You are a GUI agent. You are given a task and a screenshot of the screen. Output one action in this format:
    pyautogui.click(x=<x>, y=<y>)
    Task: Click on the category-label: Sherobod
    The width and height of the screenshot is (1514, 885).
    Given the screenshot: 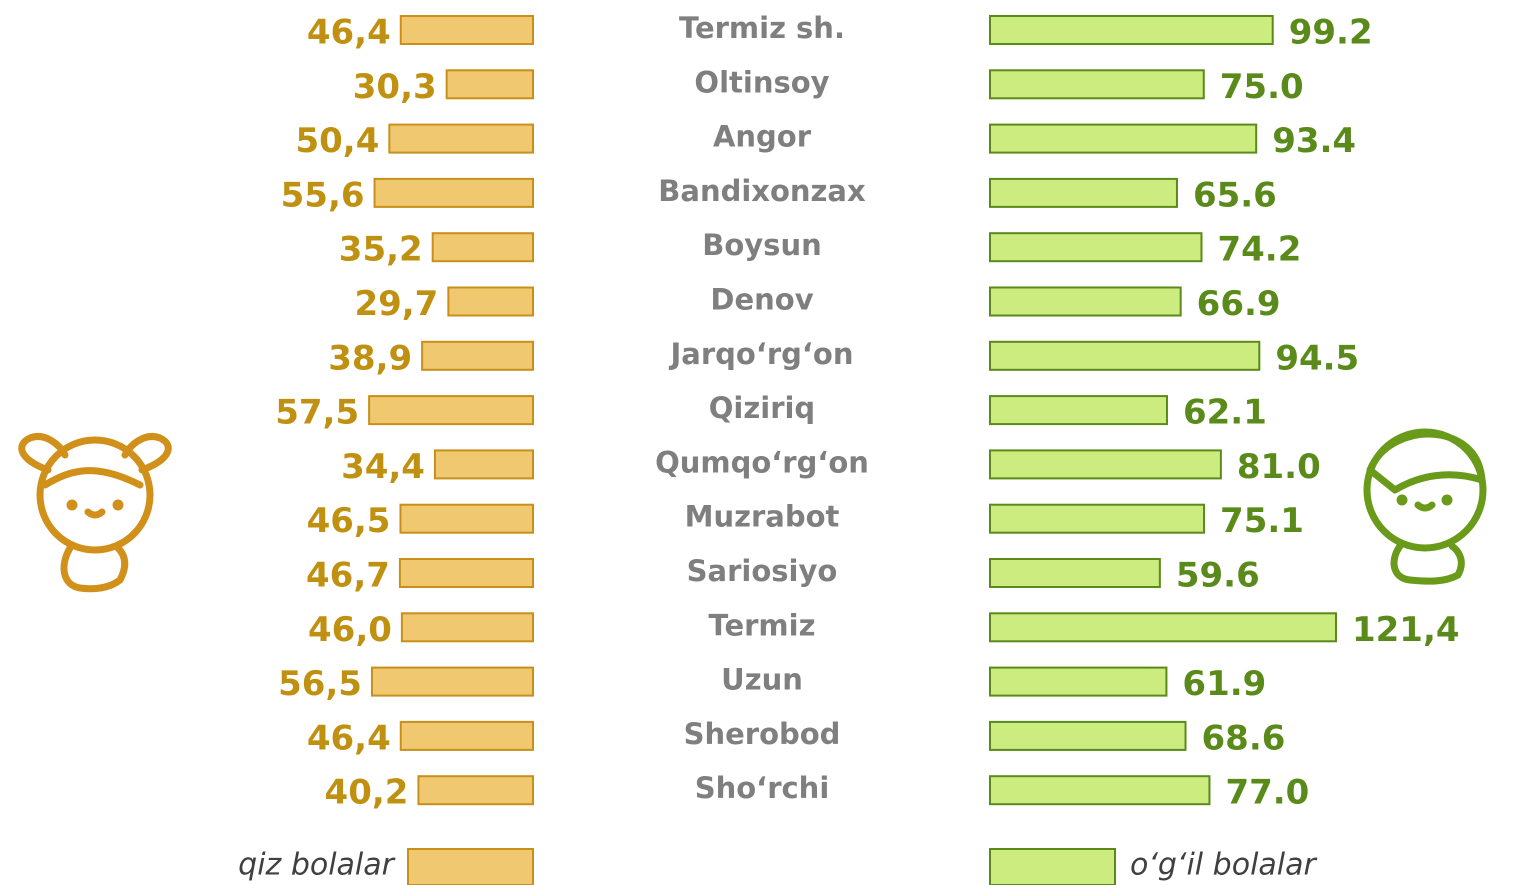 What is the action you would take?
    pyautogui.click(x=762, y=734)
    